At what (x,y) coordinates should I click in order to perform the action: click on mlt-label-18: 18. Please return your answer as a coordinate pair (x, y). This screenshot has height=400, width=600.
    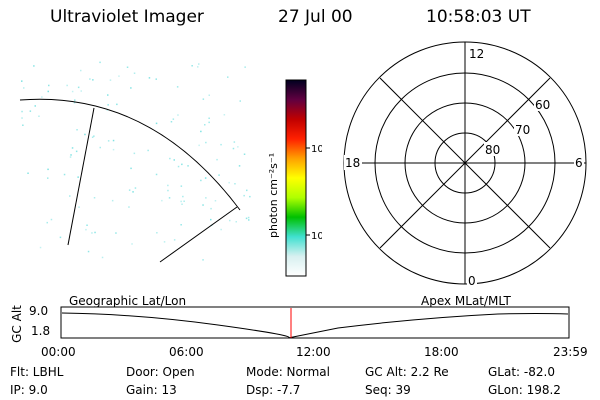
    Looking at the image, I should click on (352, 163).